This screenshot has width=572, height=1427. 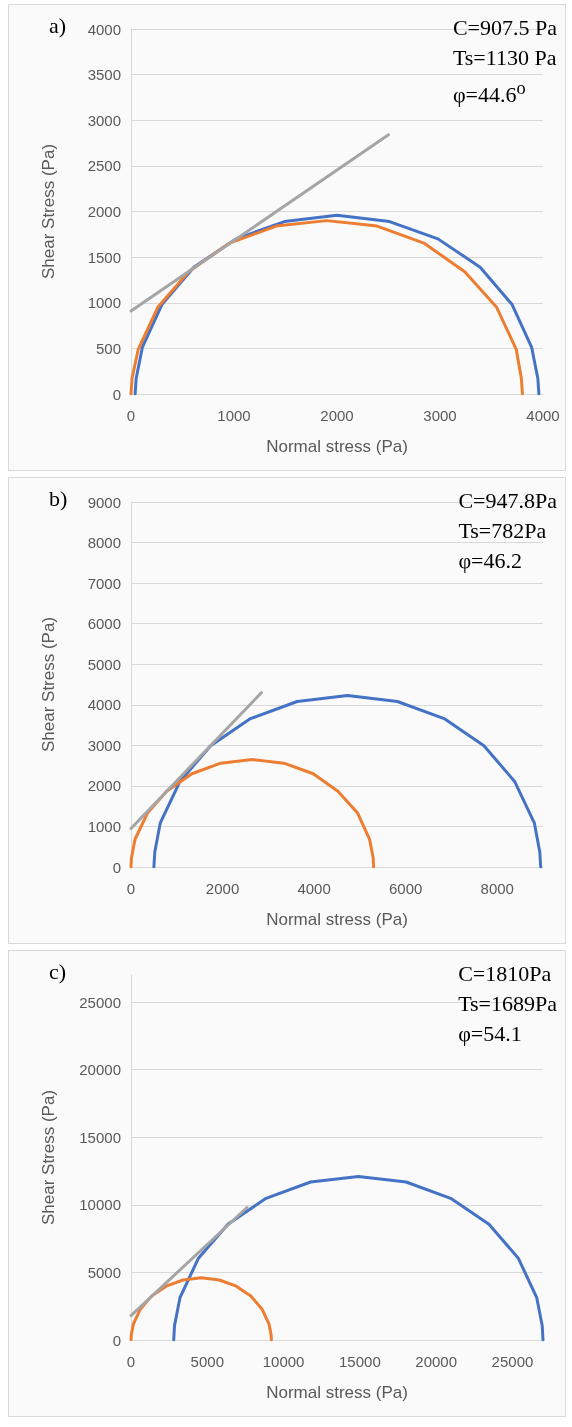 What do you see at coordinates (100, 1205) in the screenshot?
I see `y-tick-label: 10000` at bounding box center [100, 1205].